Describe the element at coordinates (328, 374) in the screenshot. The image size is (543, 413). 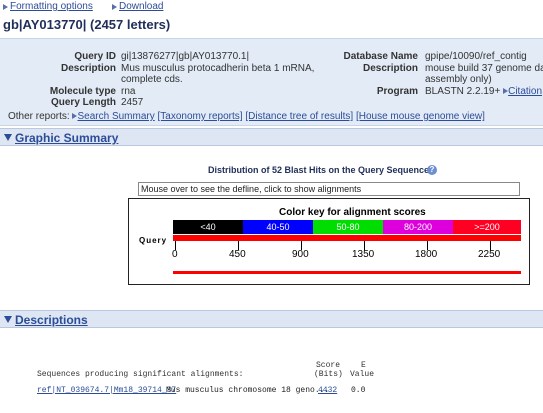
I see `score-header-2: (Bits)` at that location.